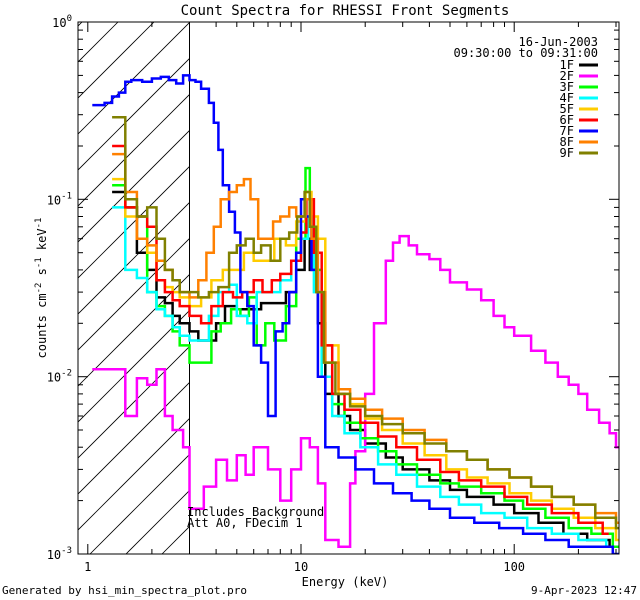  What do you see at coordinates (124, 590) in the screenshot?
I see `footer-generated-by: Generated by hsi_min_spectra_plot.pro` at bounding box center [124, 590].